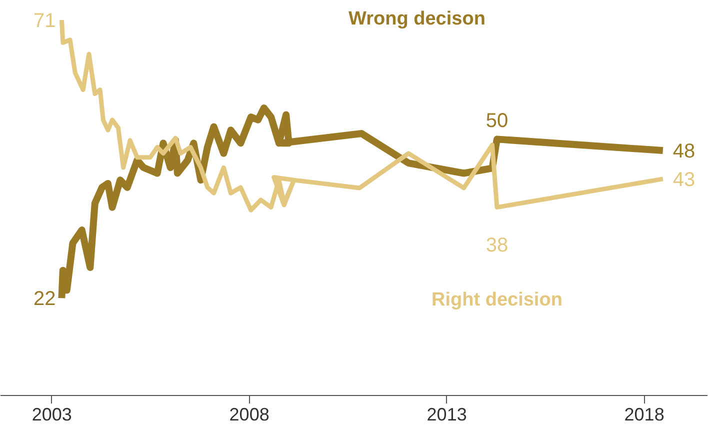 Image resolution: width=717 pixels, height=446 pixels. Describe the element at coordinates (44, 299) in the screenshot. I see `data-label: 22` at that location.